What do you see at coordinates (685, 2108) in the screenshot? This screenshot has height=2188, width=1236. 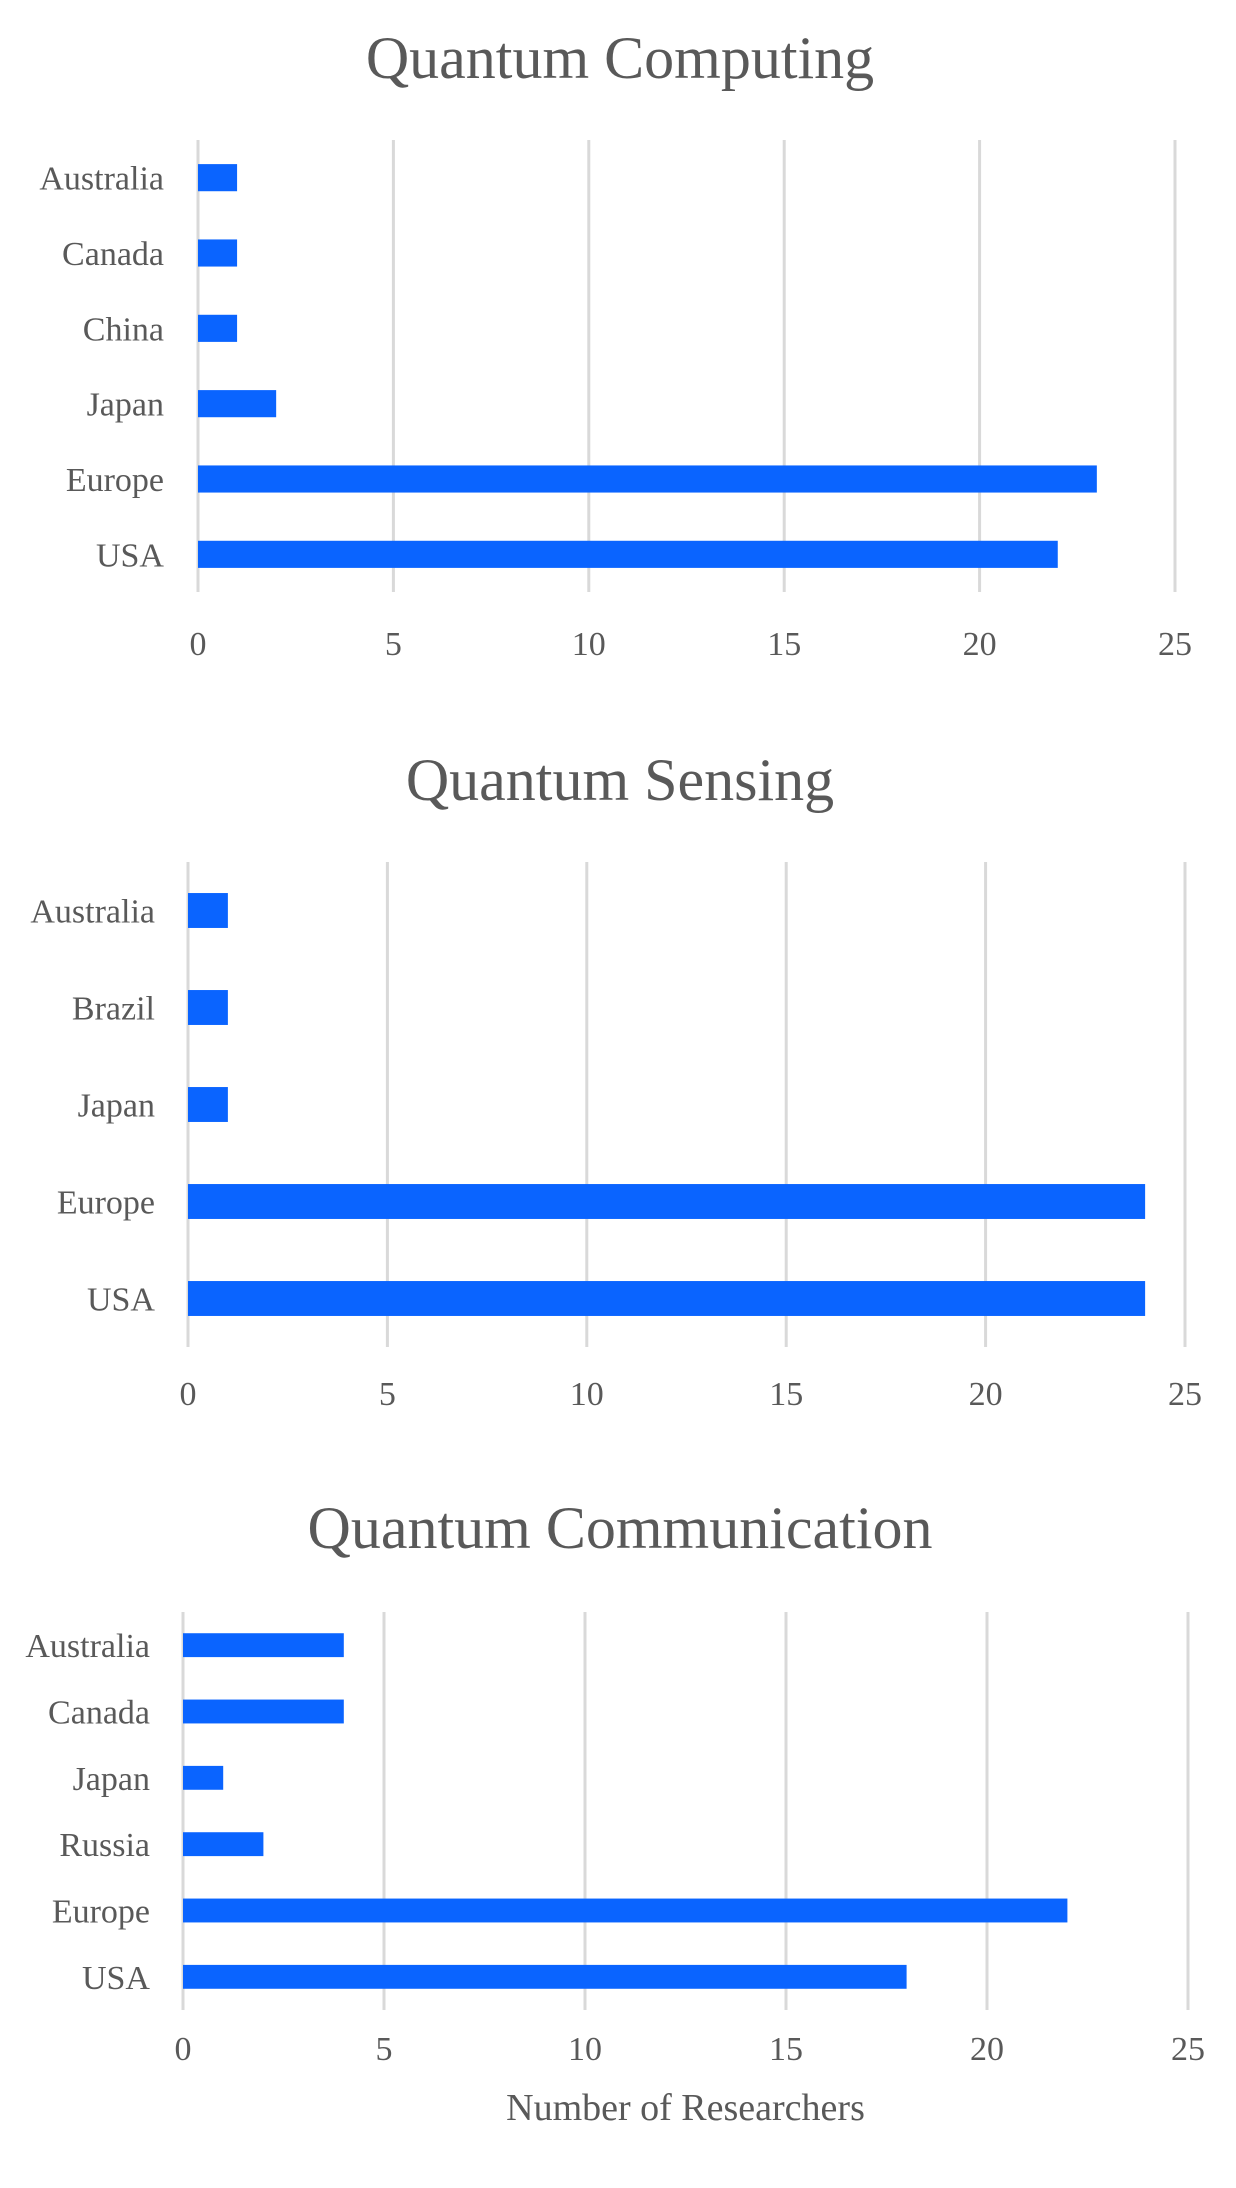 I see `x-axis-title: Number of Researchers` at bounding box center [685, 2108].